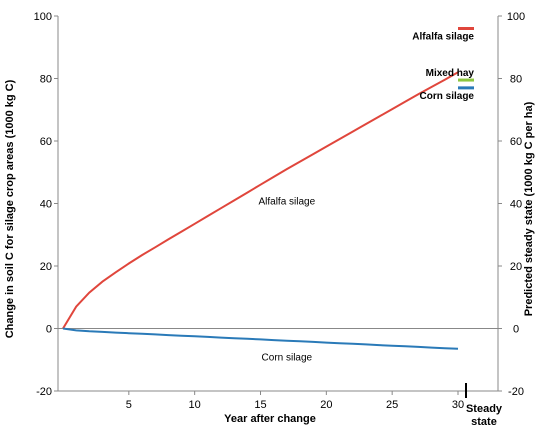 The height and width of the screenshot is (441, 550). Describe the element at coordinates (46, 142) in the screenshot. I see `left-y-tick-label: 60` at that location.